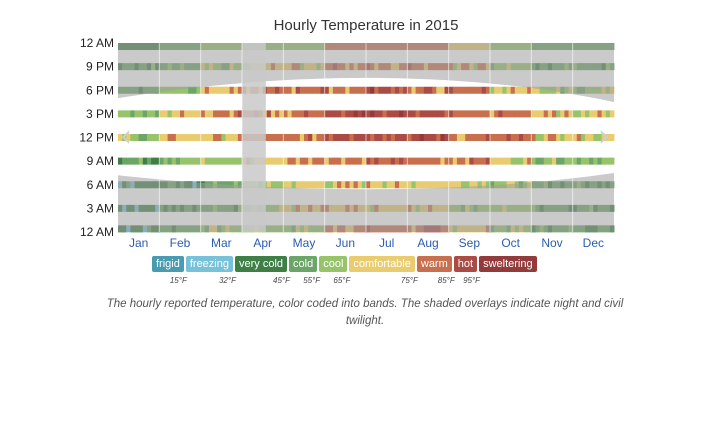  I want to click on x-tick-label: Nov, so click(551, 243).